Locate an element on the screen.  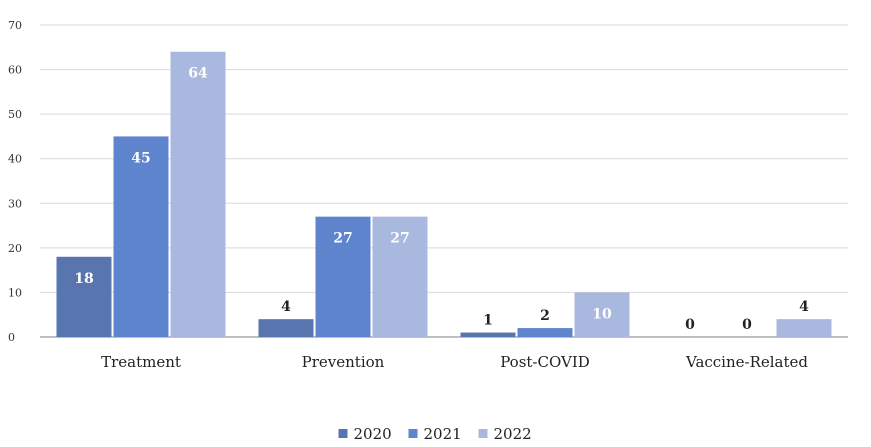
bar-2020-prevention is located at coordinates (286, 328).